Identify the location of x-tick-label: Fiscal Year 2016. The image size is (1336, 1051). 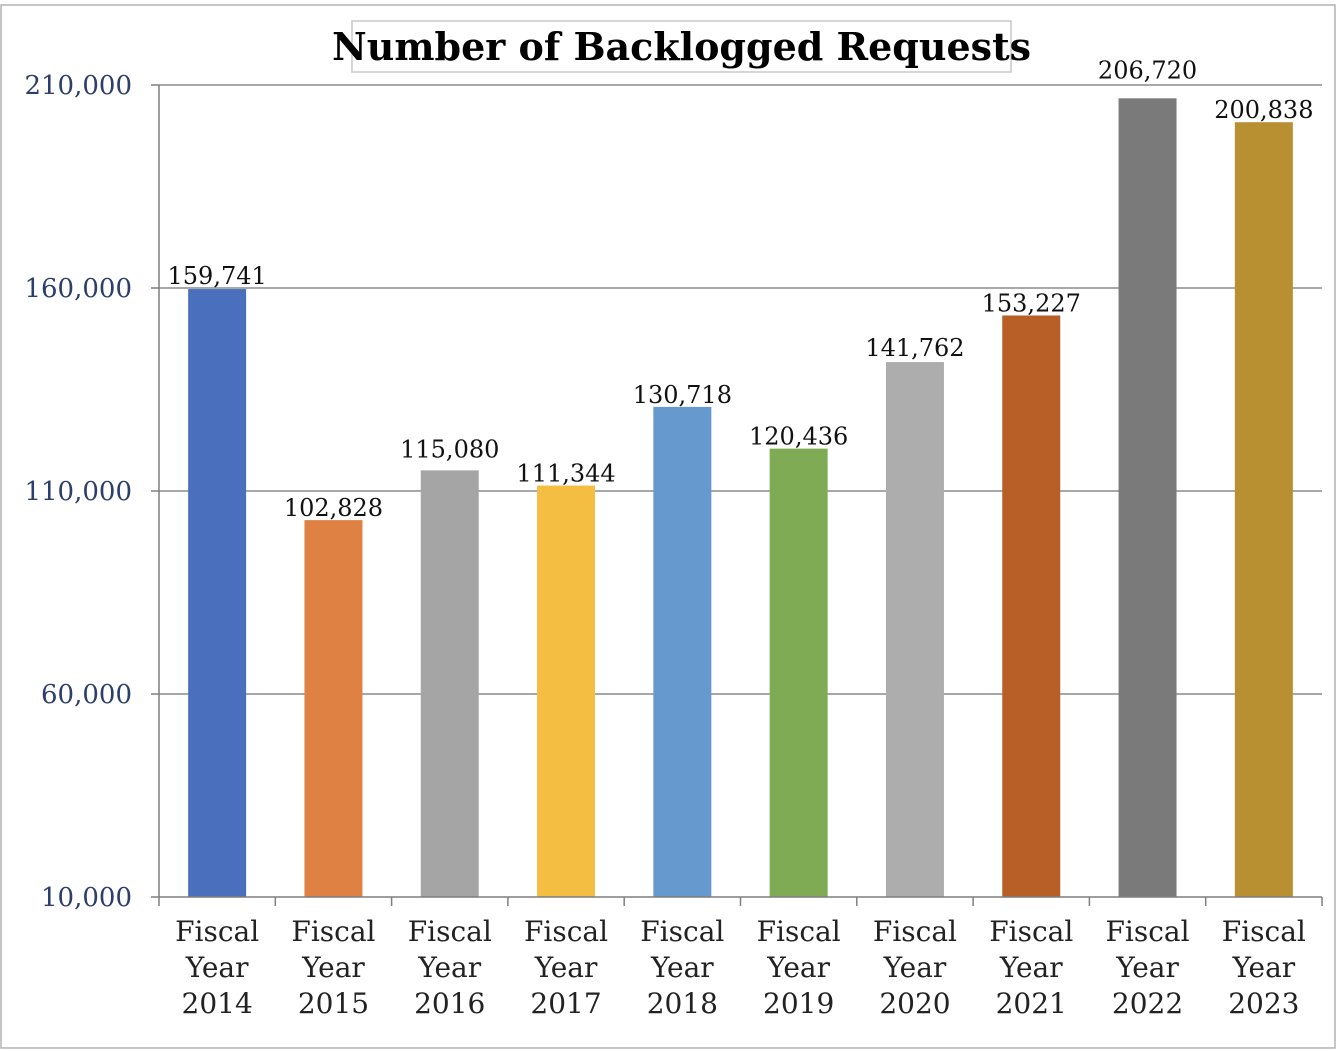
(450, 967).